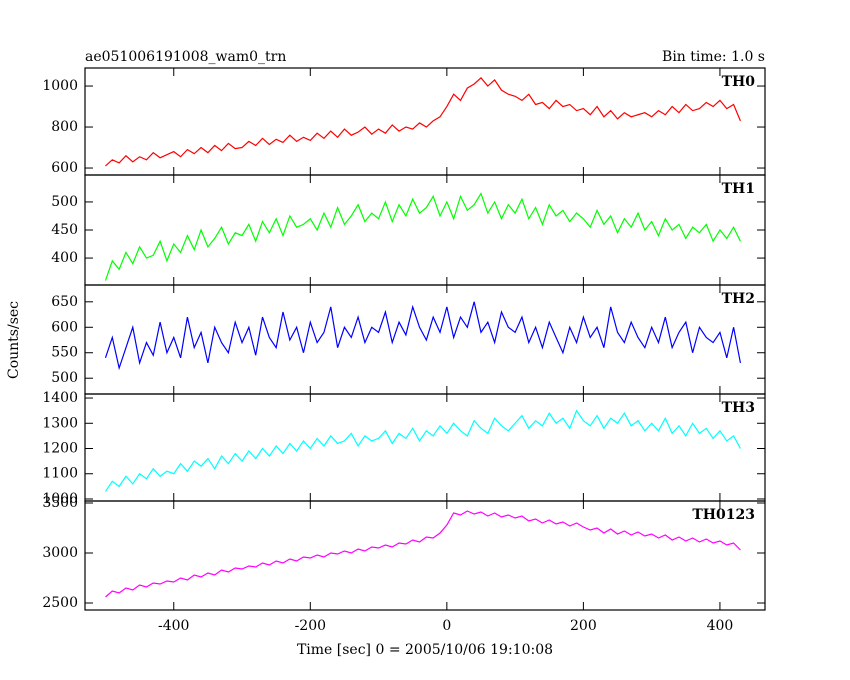 The height and width of the screenshot is (680, 850). I want to click on y-tick-label: 1200, so click(60, 449).